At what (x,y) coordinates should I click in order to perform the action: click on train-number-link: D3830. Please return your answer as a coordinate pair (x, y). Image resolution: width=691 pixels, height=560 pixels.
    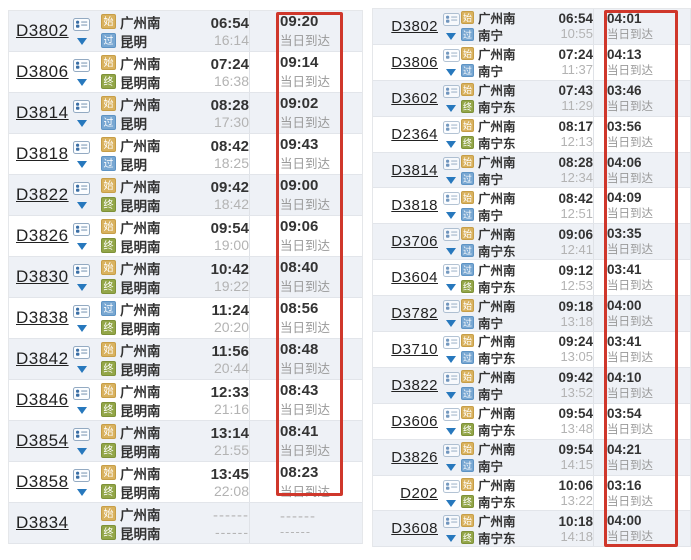
    Looking at the image, I should click on (42, 276).